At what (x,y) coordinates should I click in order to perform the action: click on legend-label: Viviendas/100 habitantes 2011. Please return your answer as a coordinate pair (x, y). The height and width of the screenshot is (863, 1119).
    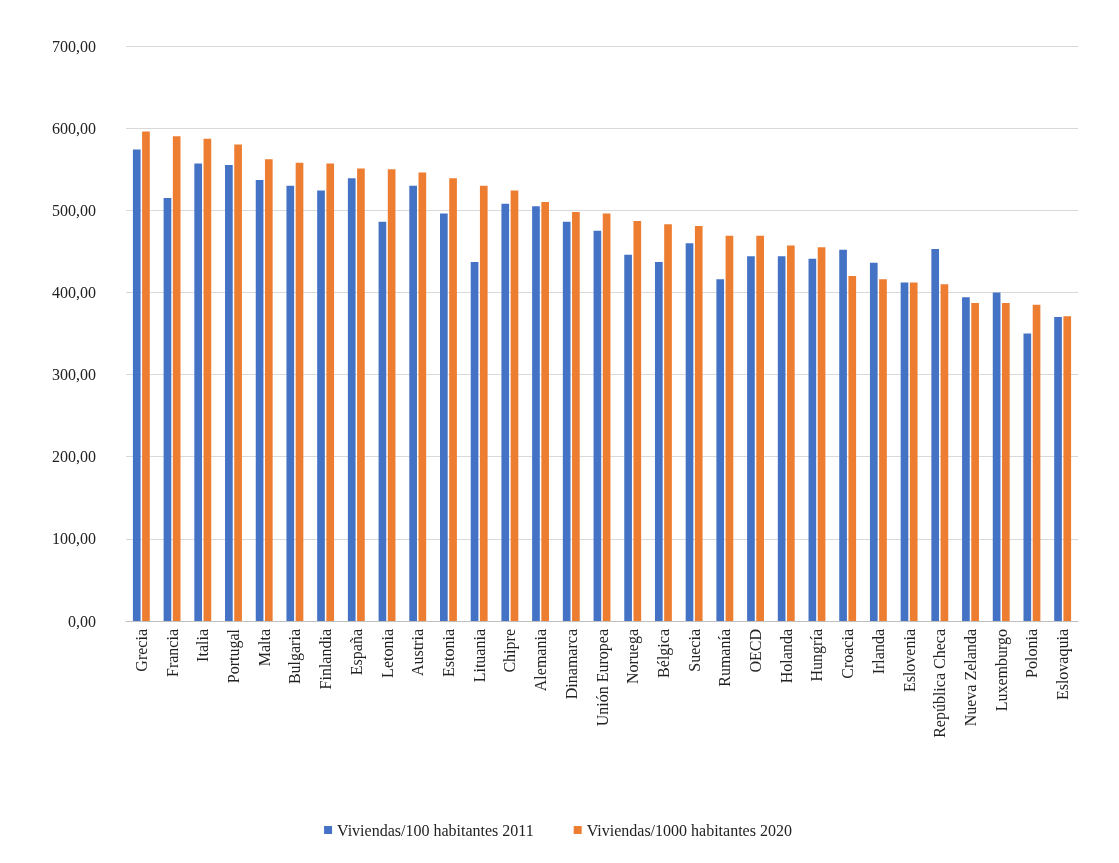
    Looking at the image, I should click on (435, 830).